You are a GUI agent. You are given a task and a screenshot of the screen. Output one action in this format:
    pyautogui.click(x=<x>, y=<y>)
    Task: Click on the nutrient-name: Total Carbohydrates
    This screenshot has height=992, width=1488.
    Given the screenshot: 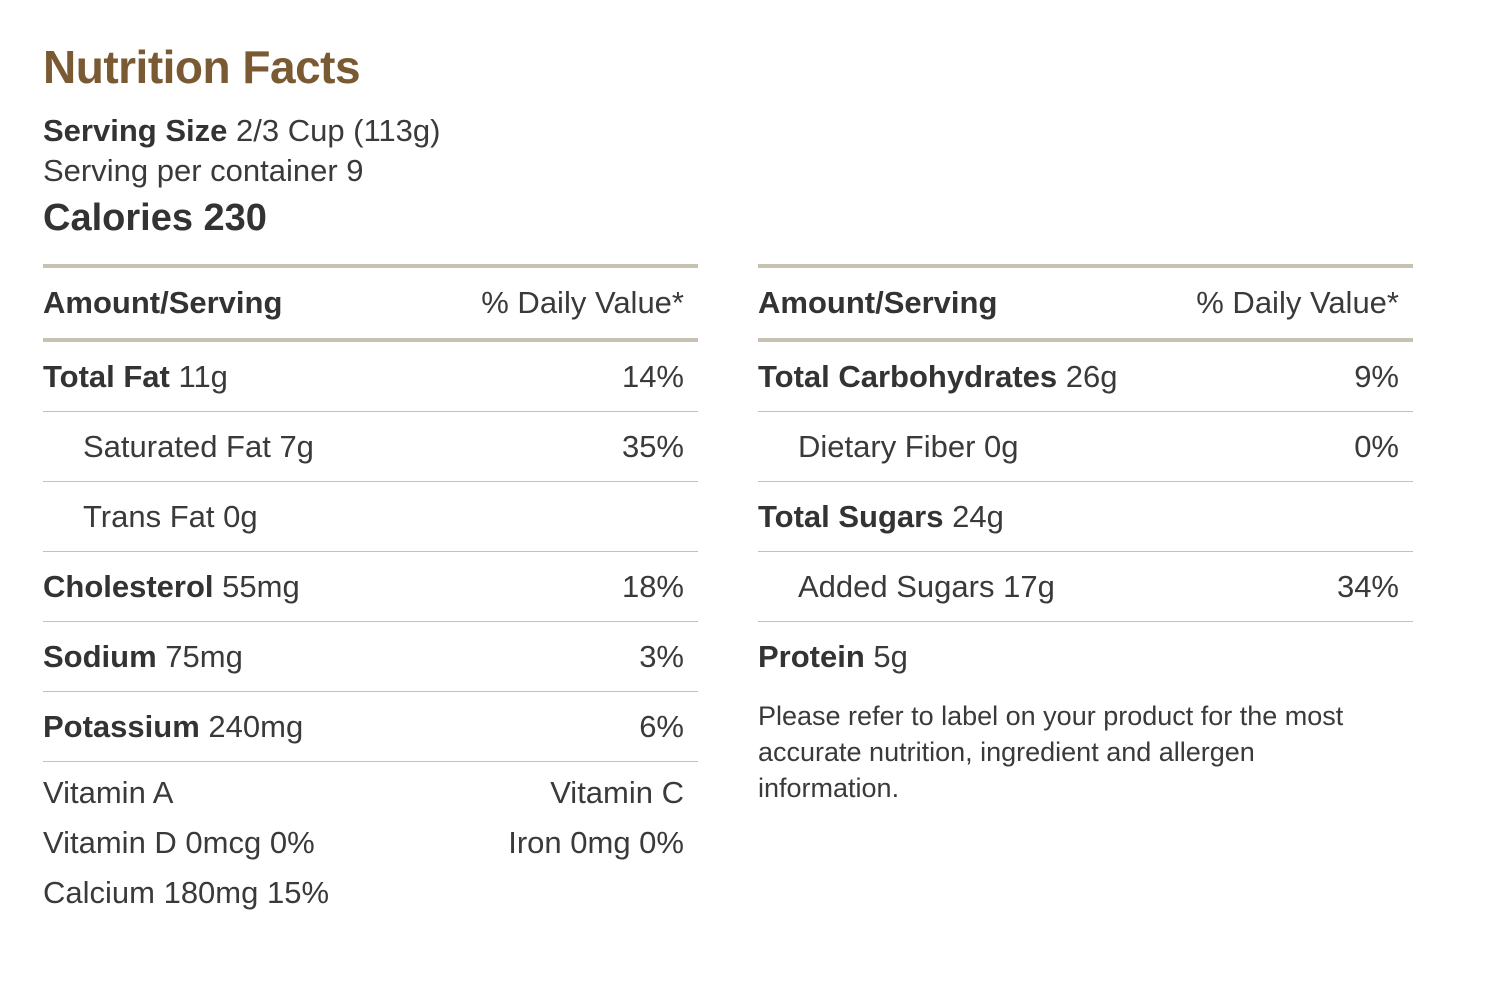 What is the action you would take?
    pyautogui.click(x=908, y=376)
    